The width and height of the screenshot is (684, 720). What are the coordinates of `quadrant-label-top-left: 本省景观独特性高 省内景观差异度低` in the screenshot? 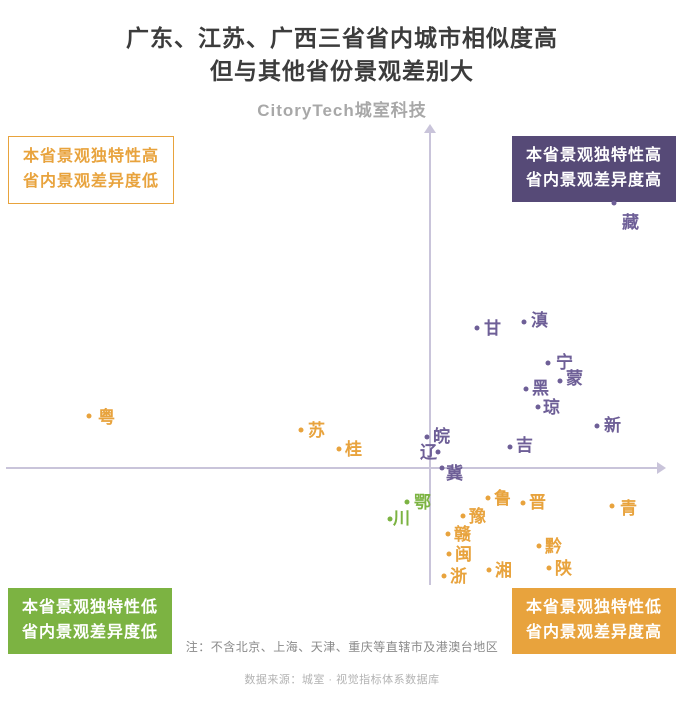 It's located at (91, 170).